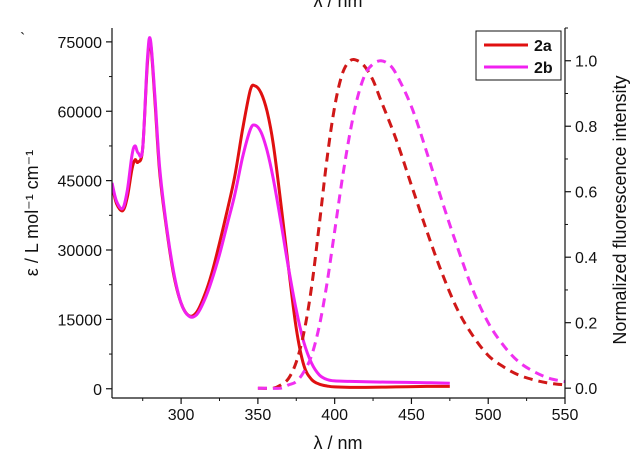  I want to click on y-left-axis-title: ε / L mol⁻¹ cm⁻¹, so click(32, 213).